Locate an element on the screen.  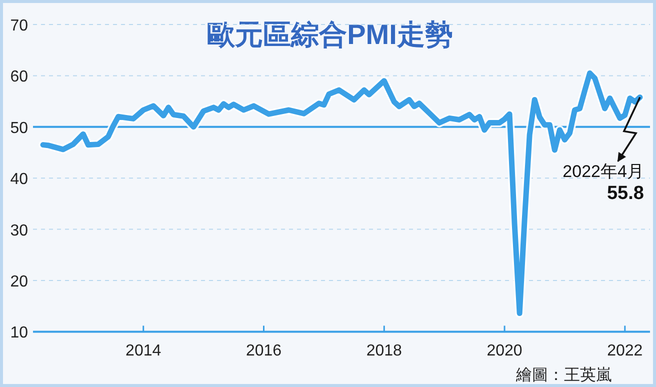
y-tick-label: 30 is located at coordinates (19, 231).